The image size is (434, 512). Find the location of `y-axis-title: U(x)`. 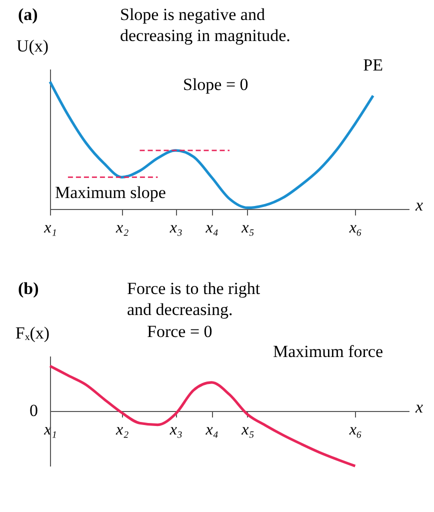

y-axis-title: U(x) is located at coordinates (32, 46).